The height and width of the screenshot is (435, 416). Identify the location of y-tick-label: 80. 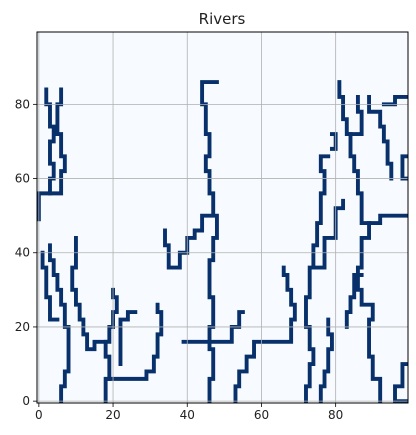
(22, 104).